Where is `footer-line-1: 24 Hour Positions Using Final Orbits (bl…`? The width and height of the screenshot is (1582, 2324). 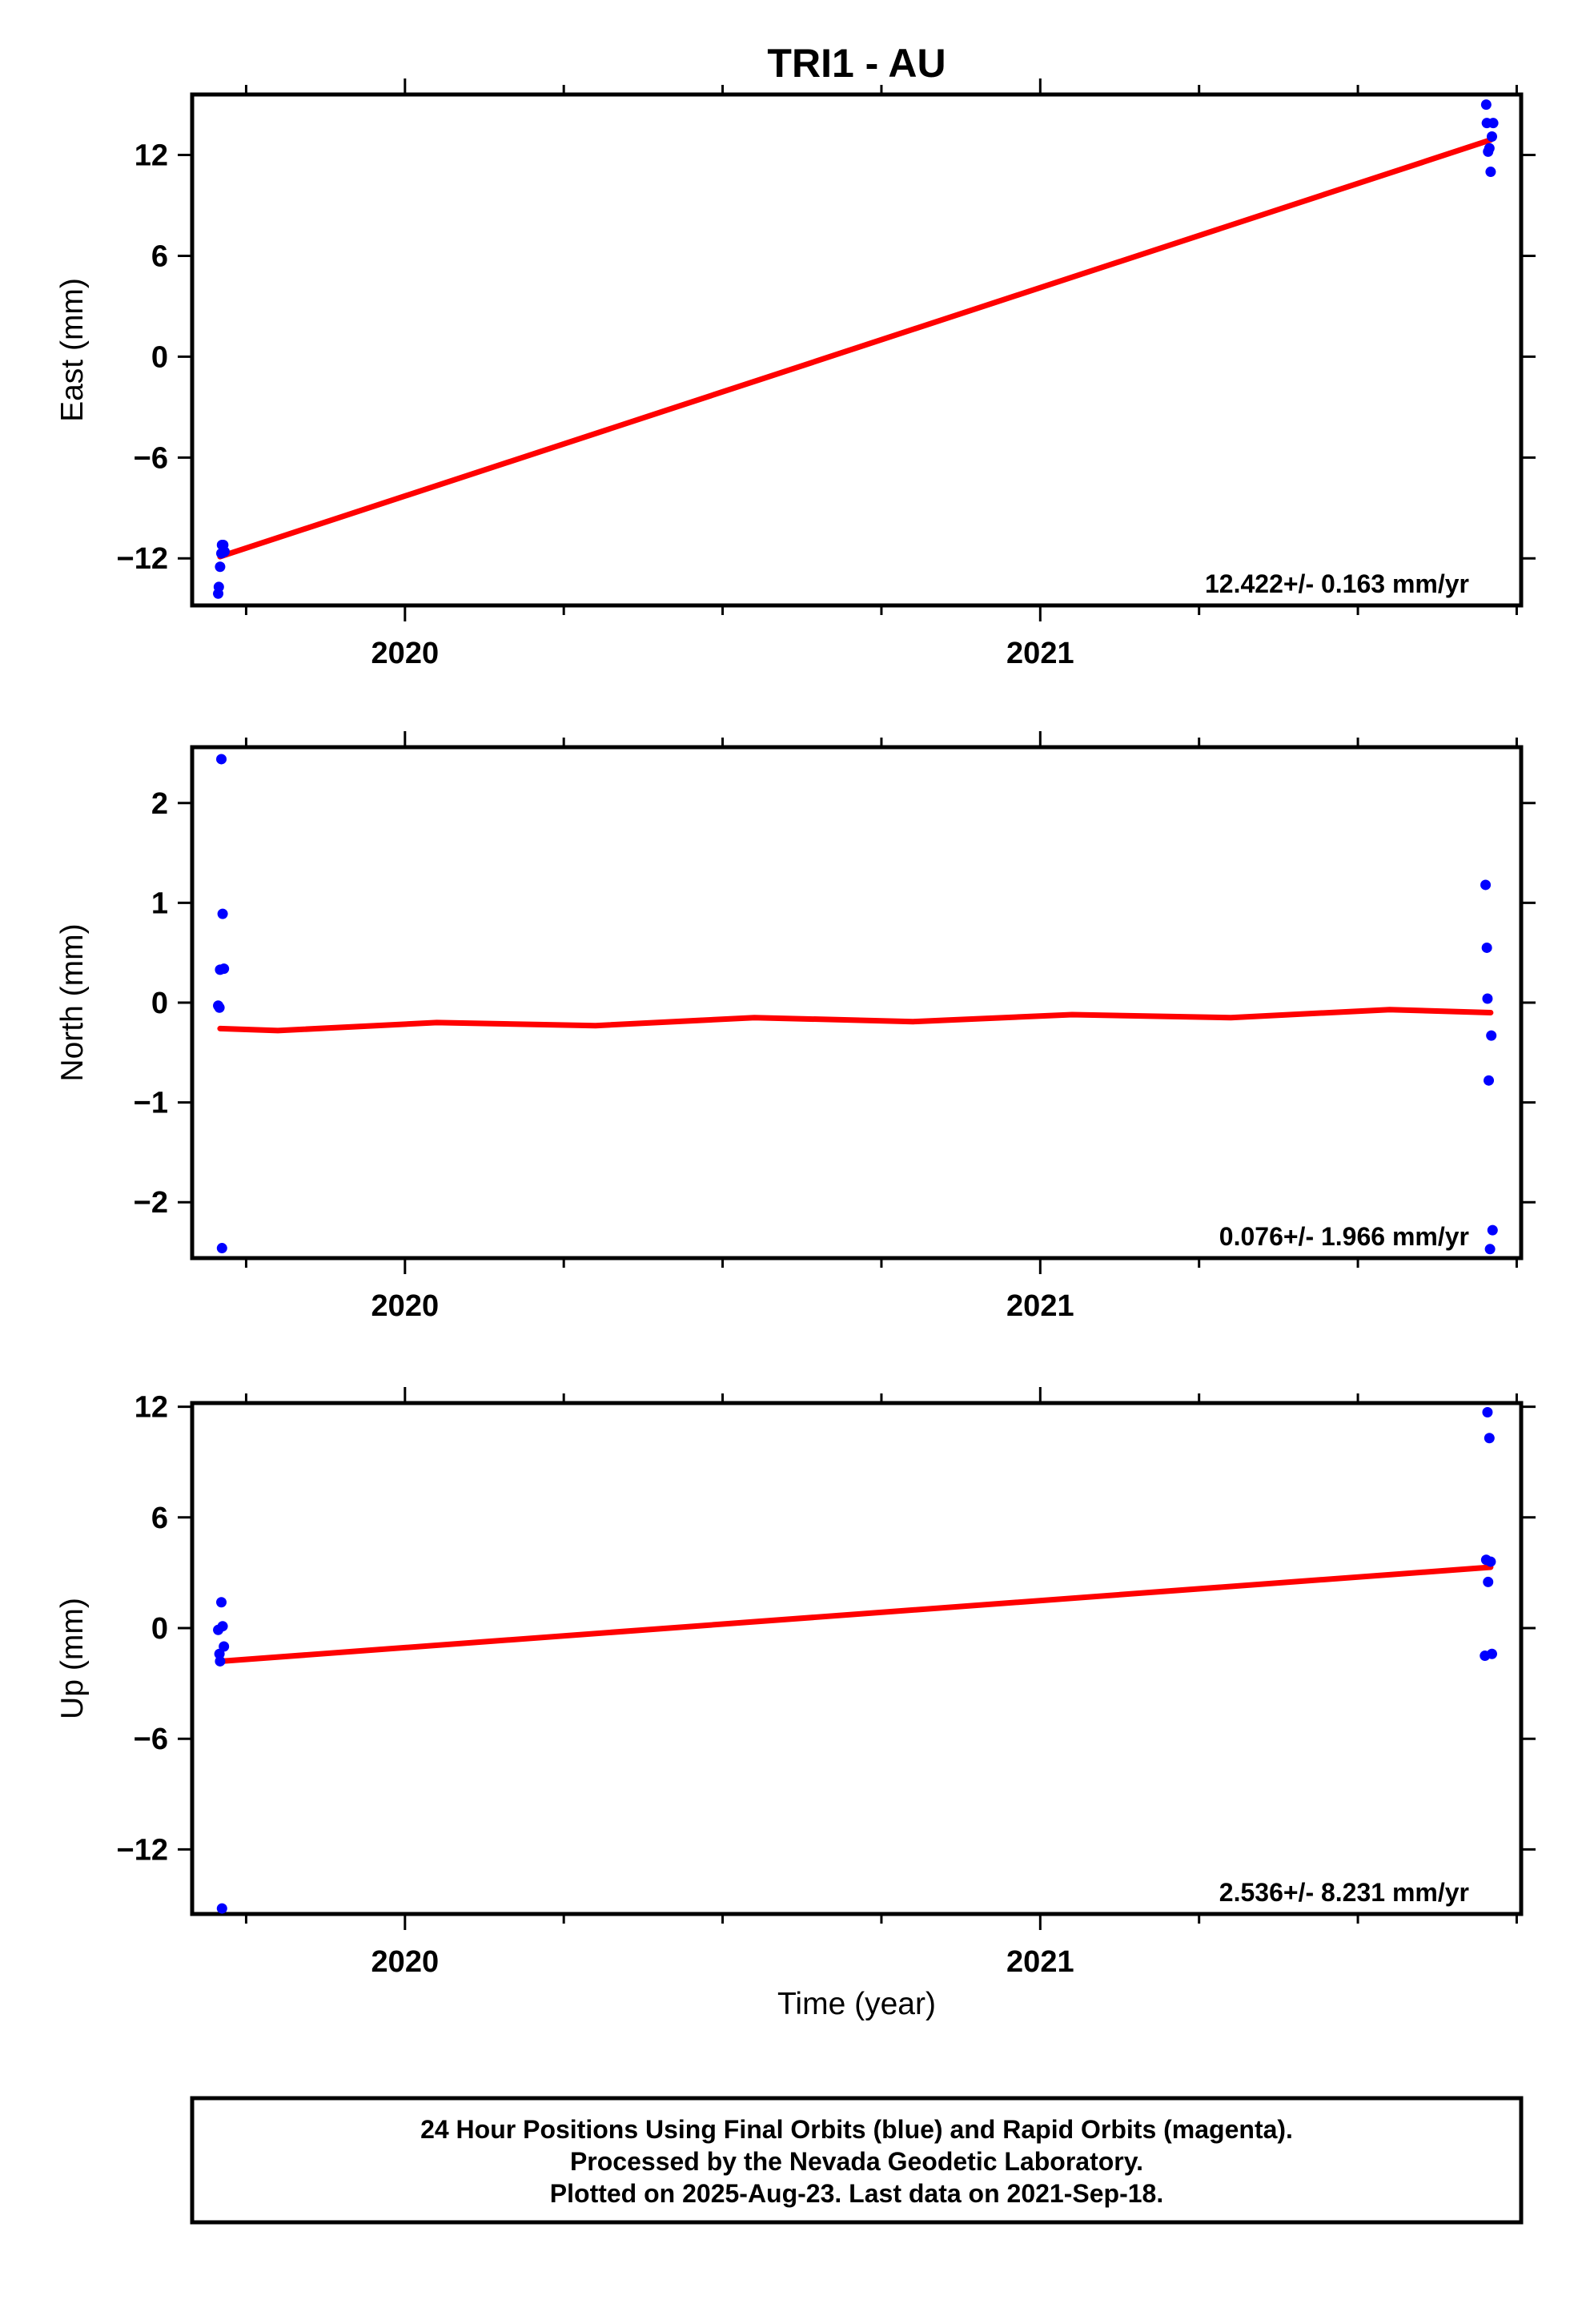 footer-line-1: 24 Hour Positions Using Final Orbits (bl… is located at coordinates (856, 2129).